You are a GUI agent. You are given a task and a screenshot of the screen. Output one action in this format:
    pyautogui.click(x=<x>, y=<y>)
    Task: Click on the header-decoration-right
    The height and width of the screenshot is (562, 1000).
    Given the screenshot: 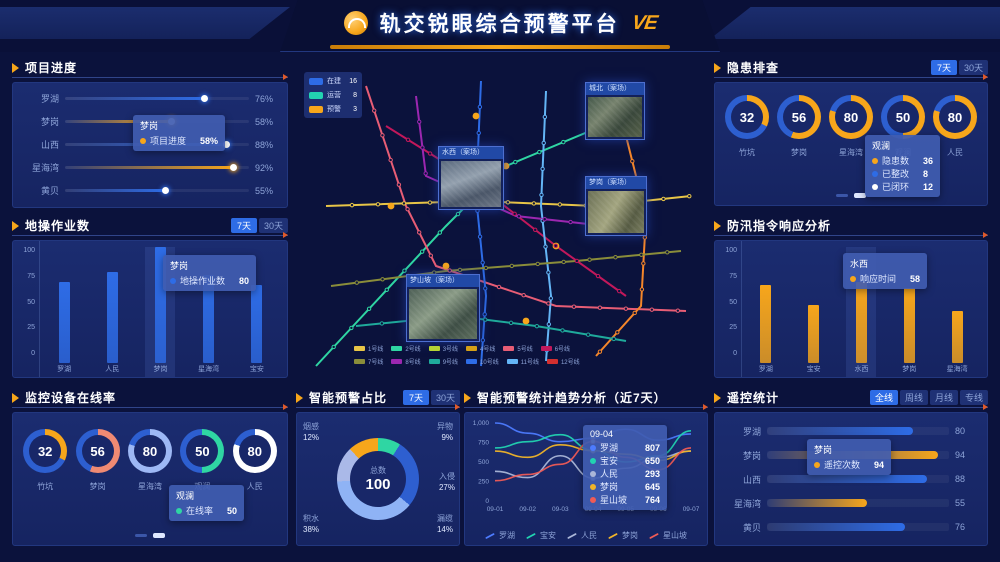 What is the action you would take?
    pyautogui.click(x=855, y=23)
    